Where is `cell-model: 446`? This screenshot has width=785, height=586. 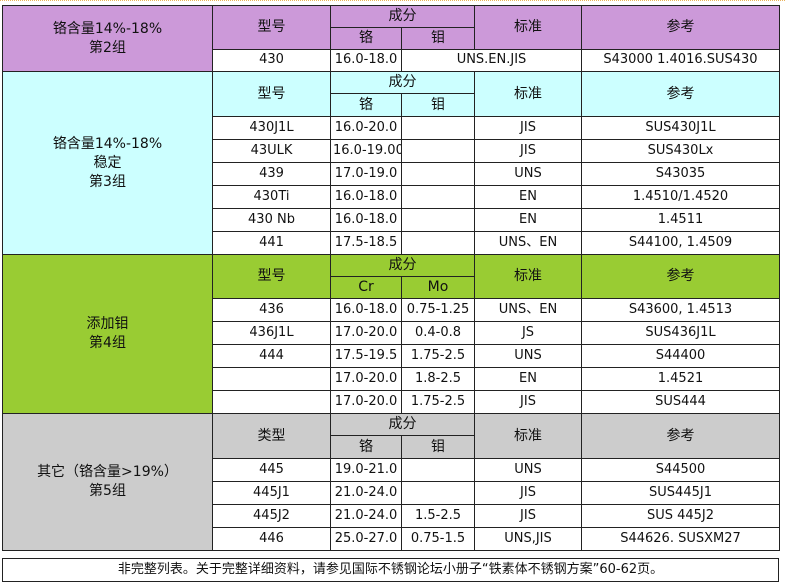 cell-model: 446 is located at coordinates (271, 539).